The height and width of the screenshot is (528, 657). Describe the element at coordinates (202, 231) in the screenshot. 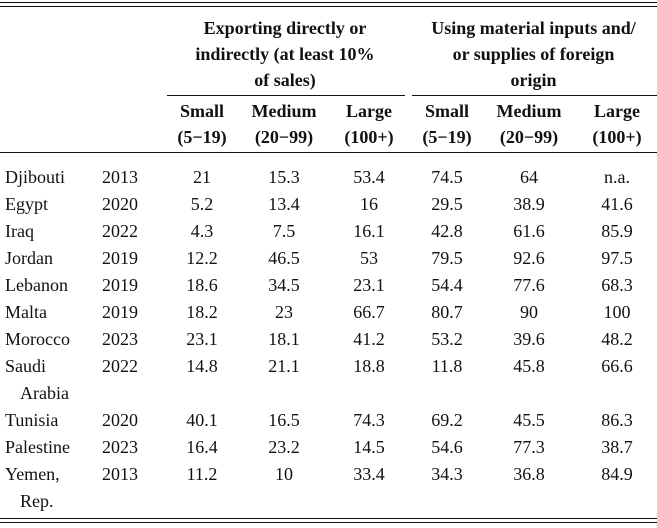

I see `value-cell: 4.3` at that location.